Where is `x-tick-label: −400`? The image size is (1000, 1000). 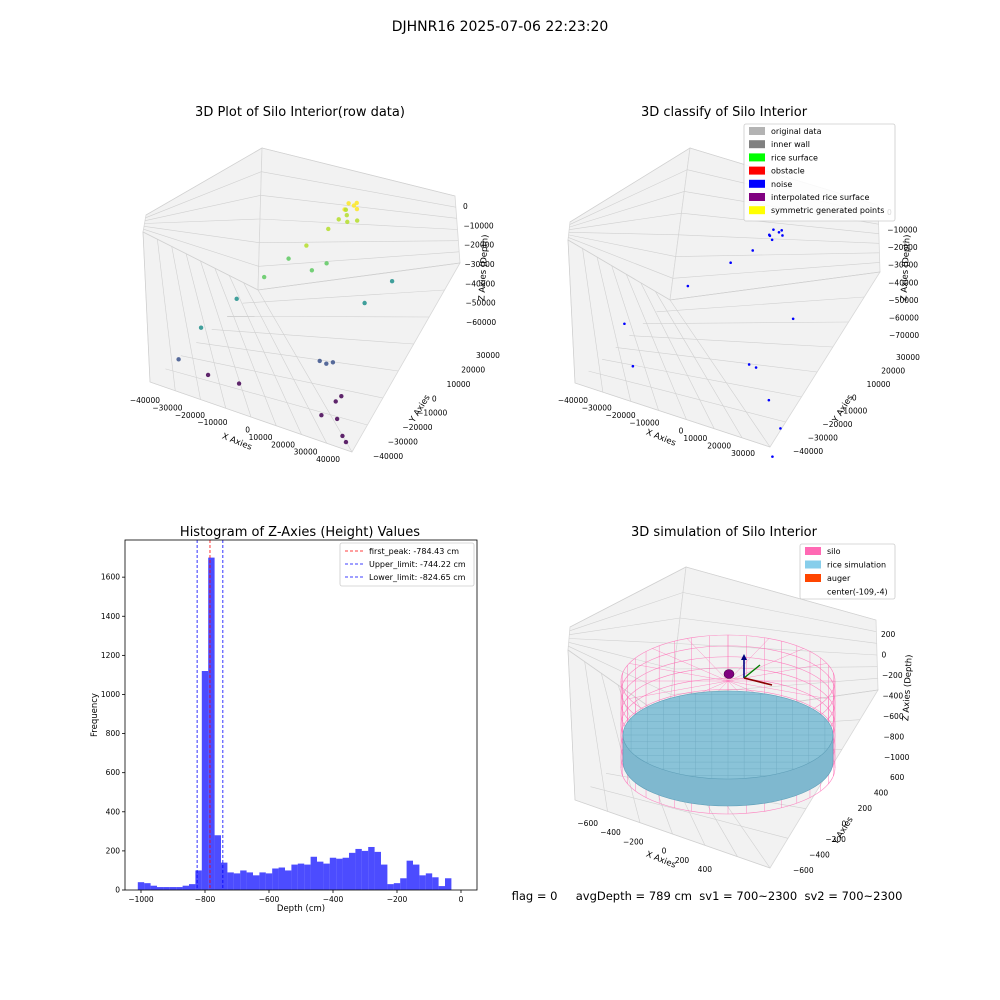
x-tick-label: −400 is located at coordinates (333, 899).